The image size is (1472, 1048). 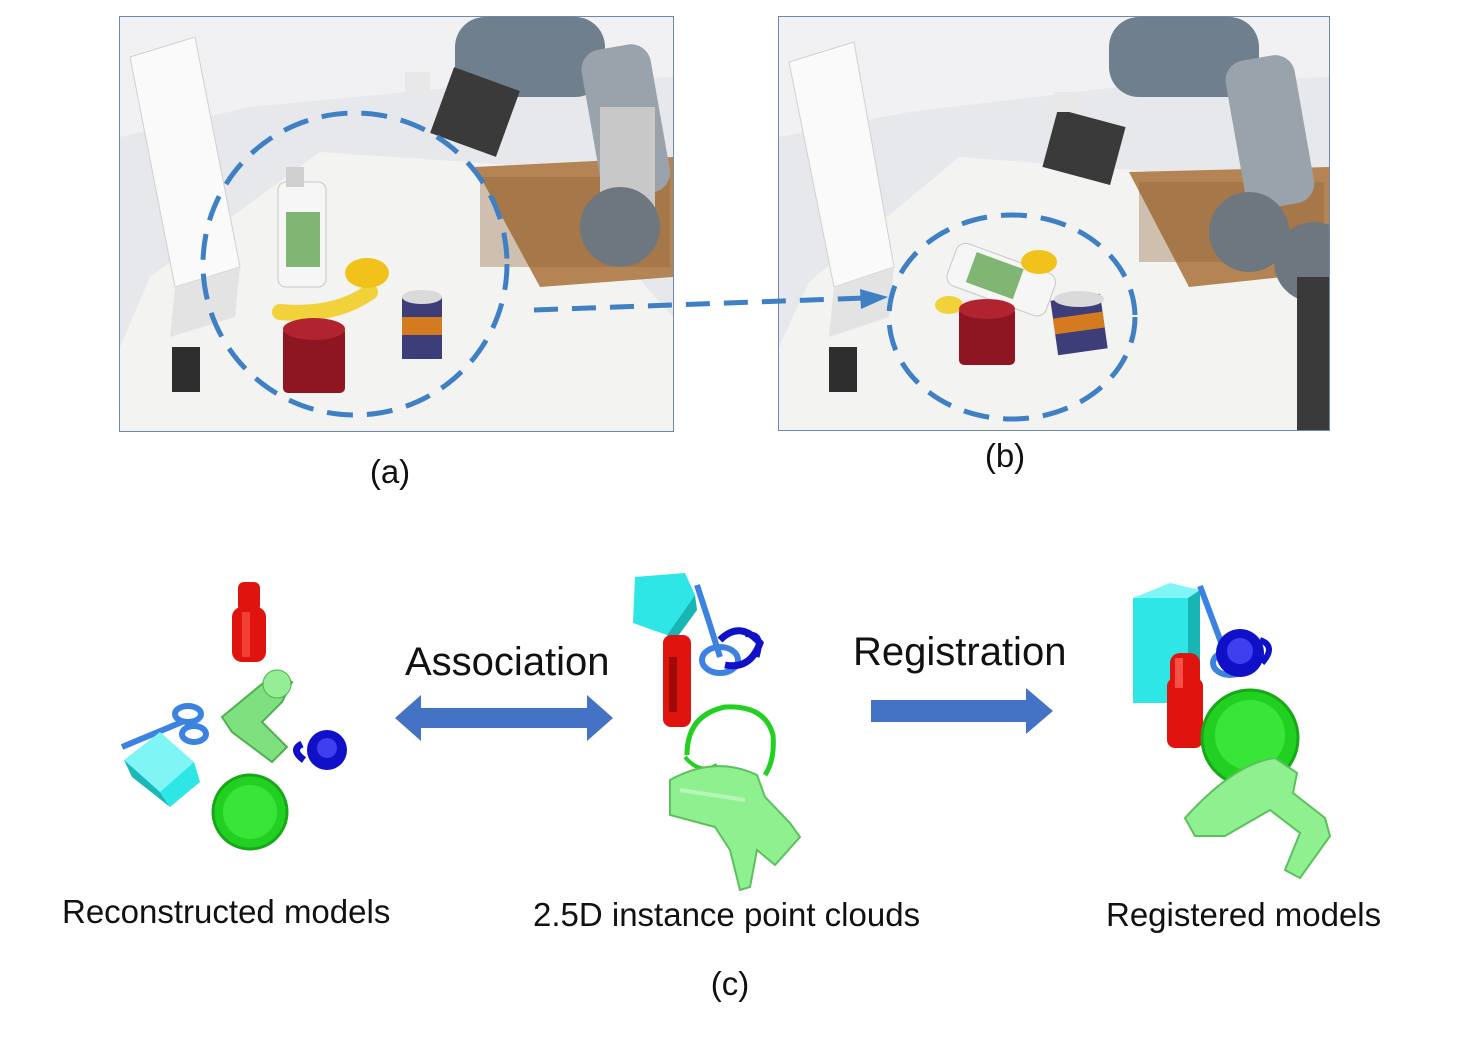 What do you see at coordinates (710, 301) in the screenshot?
I see `transition-arrow` at bounding box center [710, 301].